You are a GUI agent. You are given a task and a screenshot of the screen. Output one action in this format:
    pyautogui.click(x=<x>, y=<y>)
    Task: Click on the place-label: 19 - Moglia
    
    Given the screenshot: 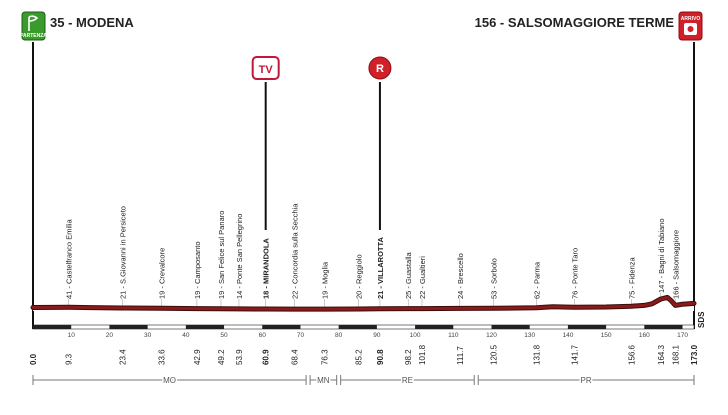 What is the action you would take?
    pyautogui.click(x=325, y=280)
    